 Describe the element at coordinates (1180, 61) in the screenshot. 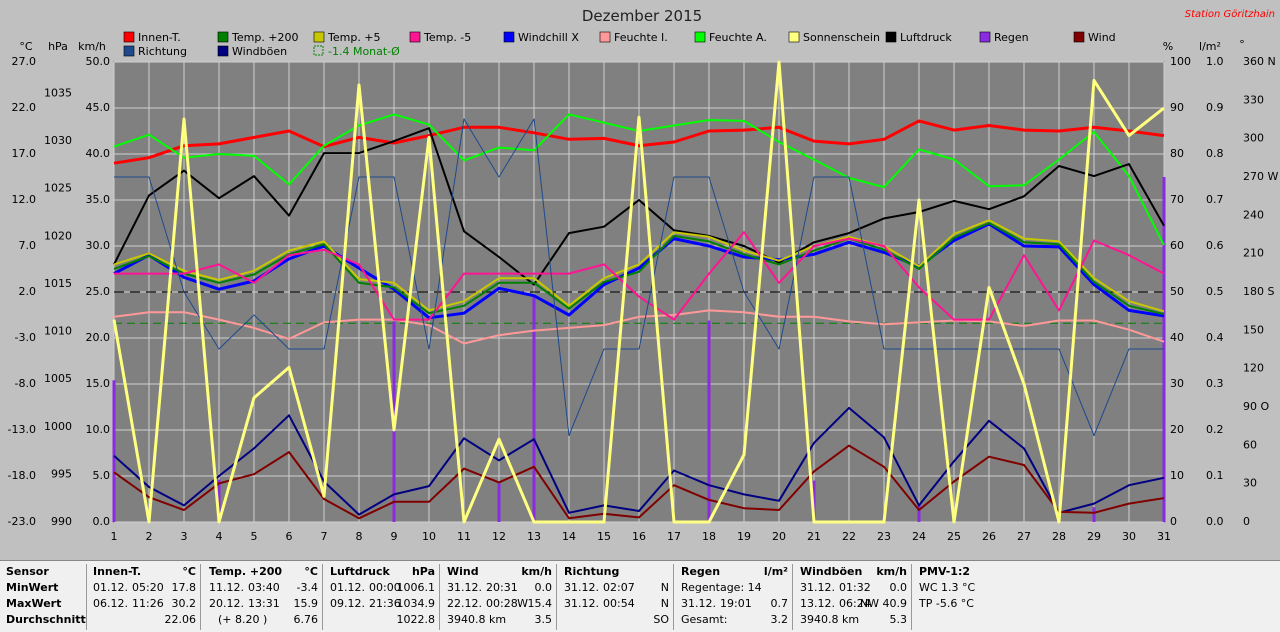

I see `tick-label-percent: 100` at that location.